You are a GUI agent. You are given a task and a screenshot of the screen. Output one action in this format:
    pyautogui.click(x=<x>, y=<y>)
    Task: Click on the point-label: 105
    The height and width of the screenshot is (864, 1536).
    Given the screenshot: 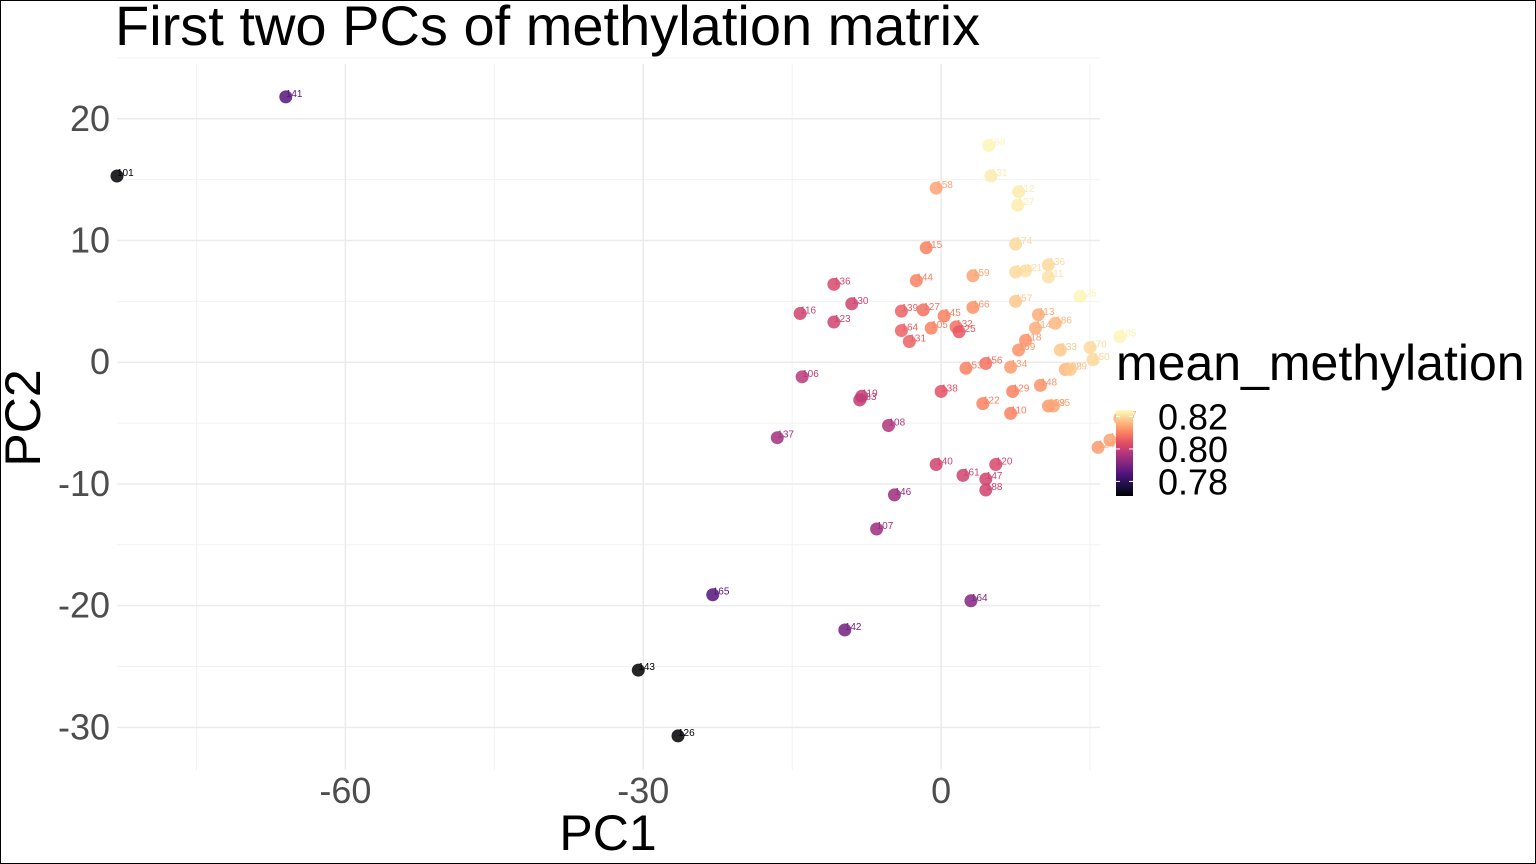 What is the action you would take?
    pyautogui.click(x=939, y=325)
    